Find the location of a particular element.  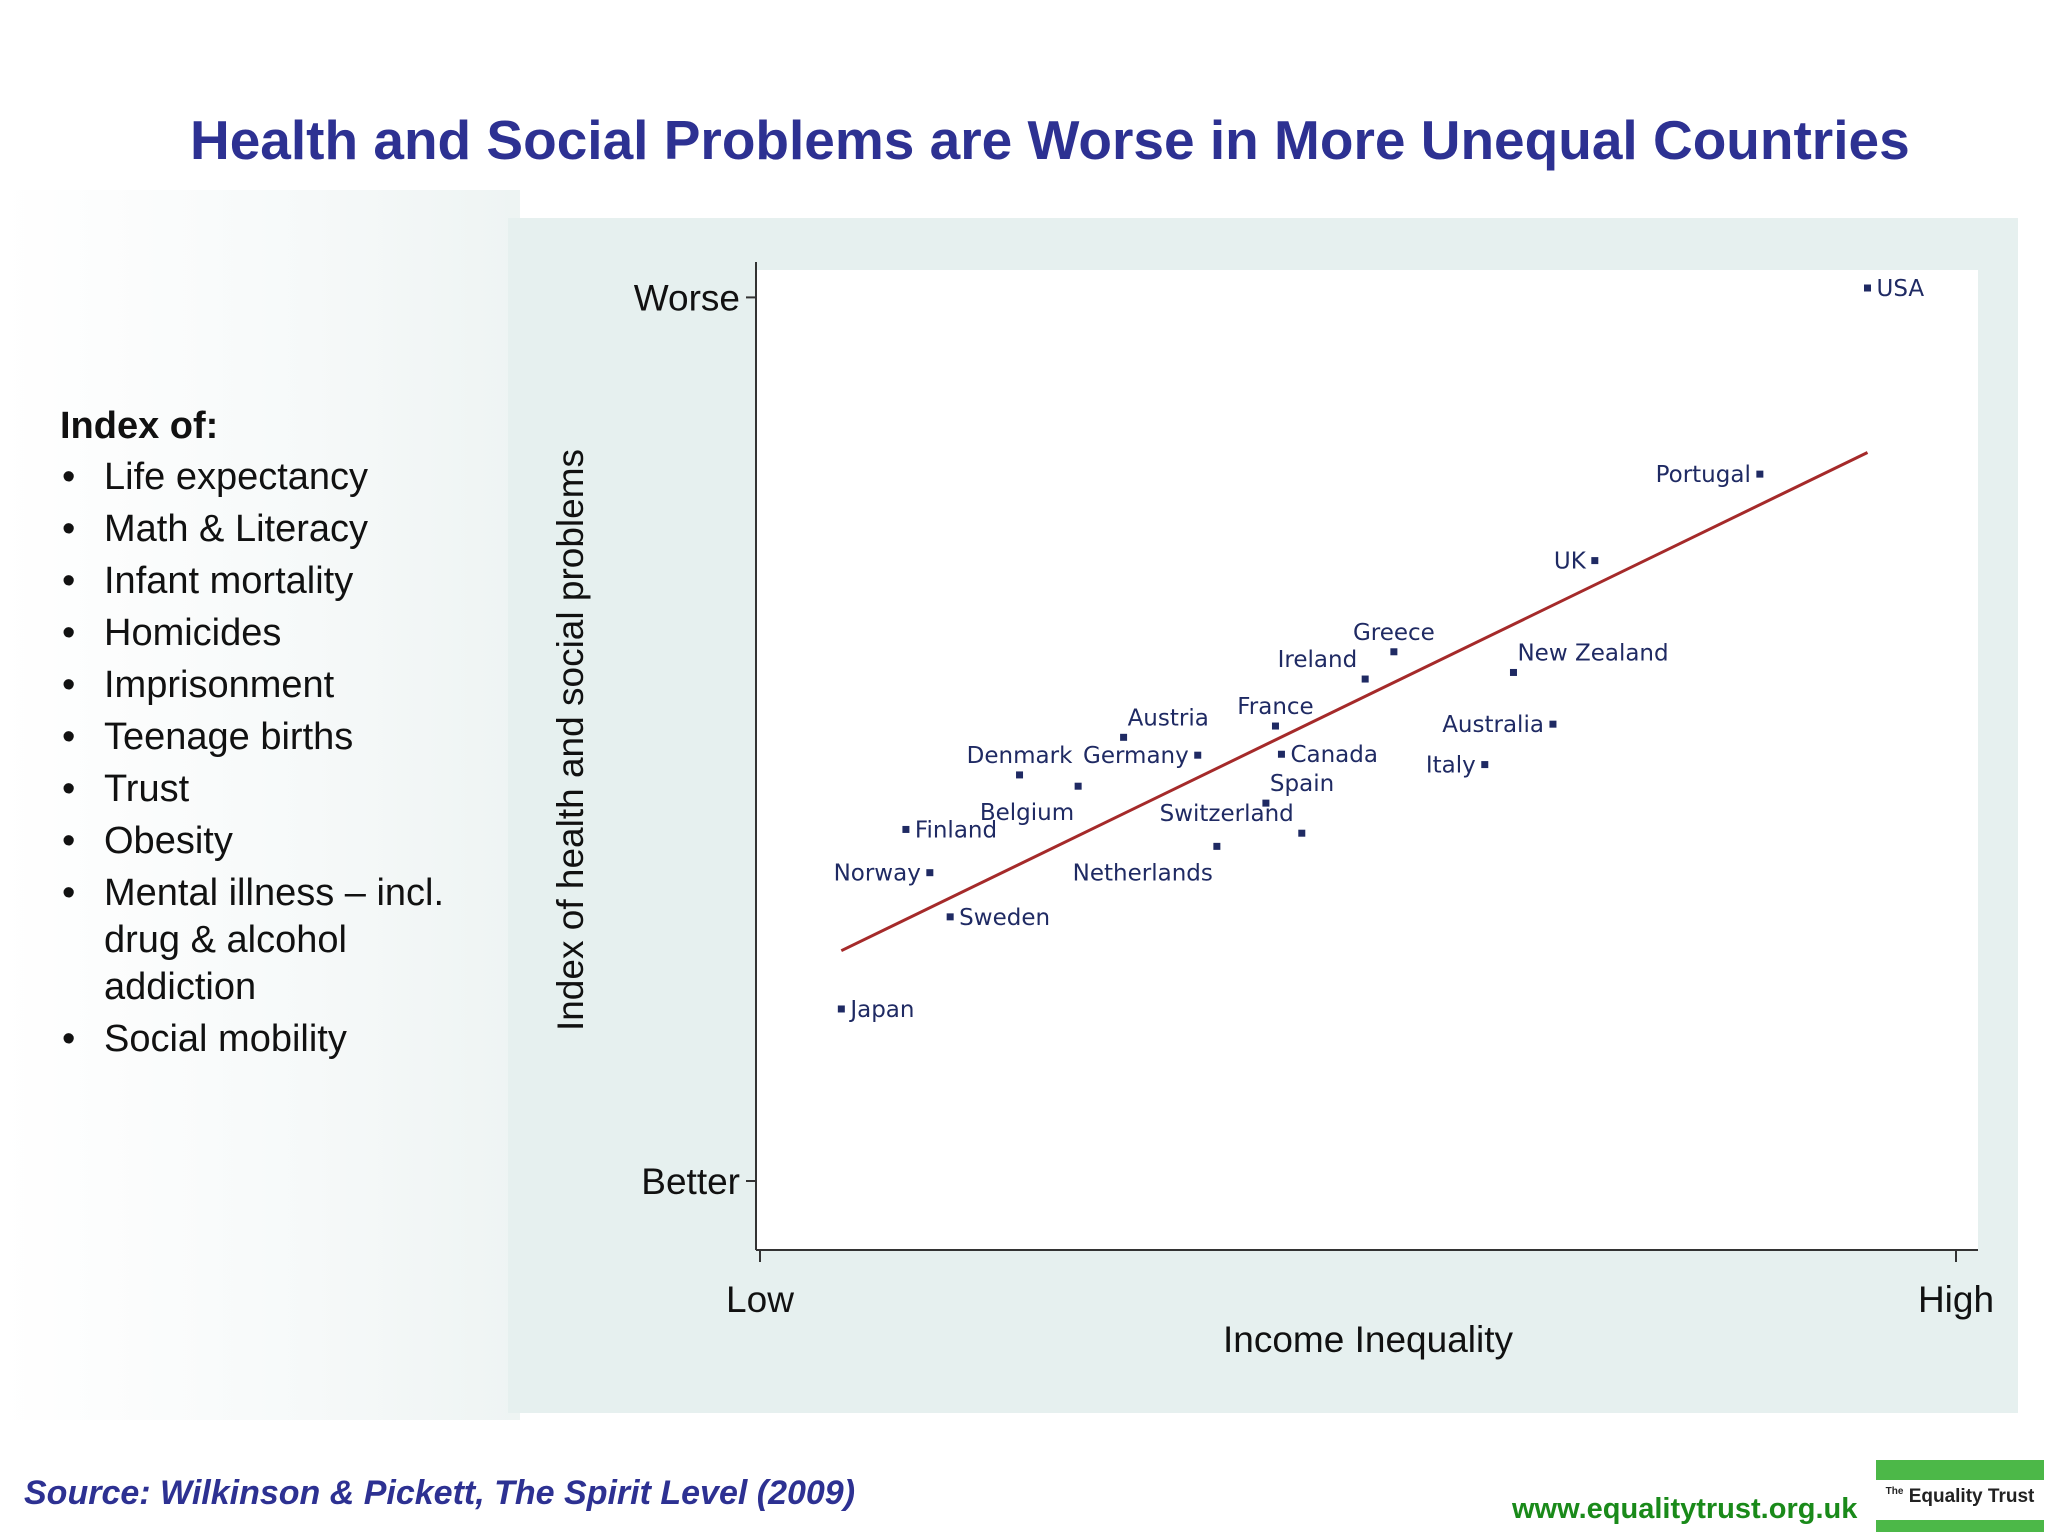

legend-item: • Life expectancy is located at coordinates (280, 477).